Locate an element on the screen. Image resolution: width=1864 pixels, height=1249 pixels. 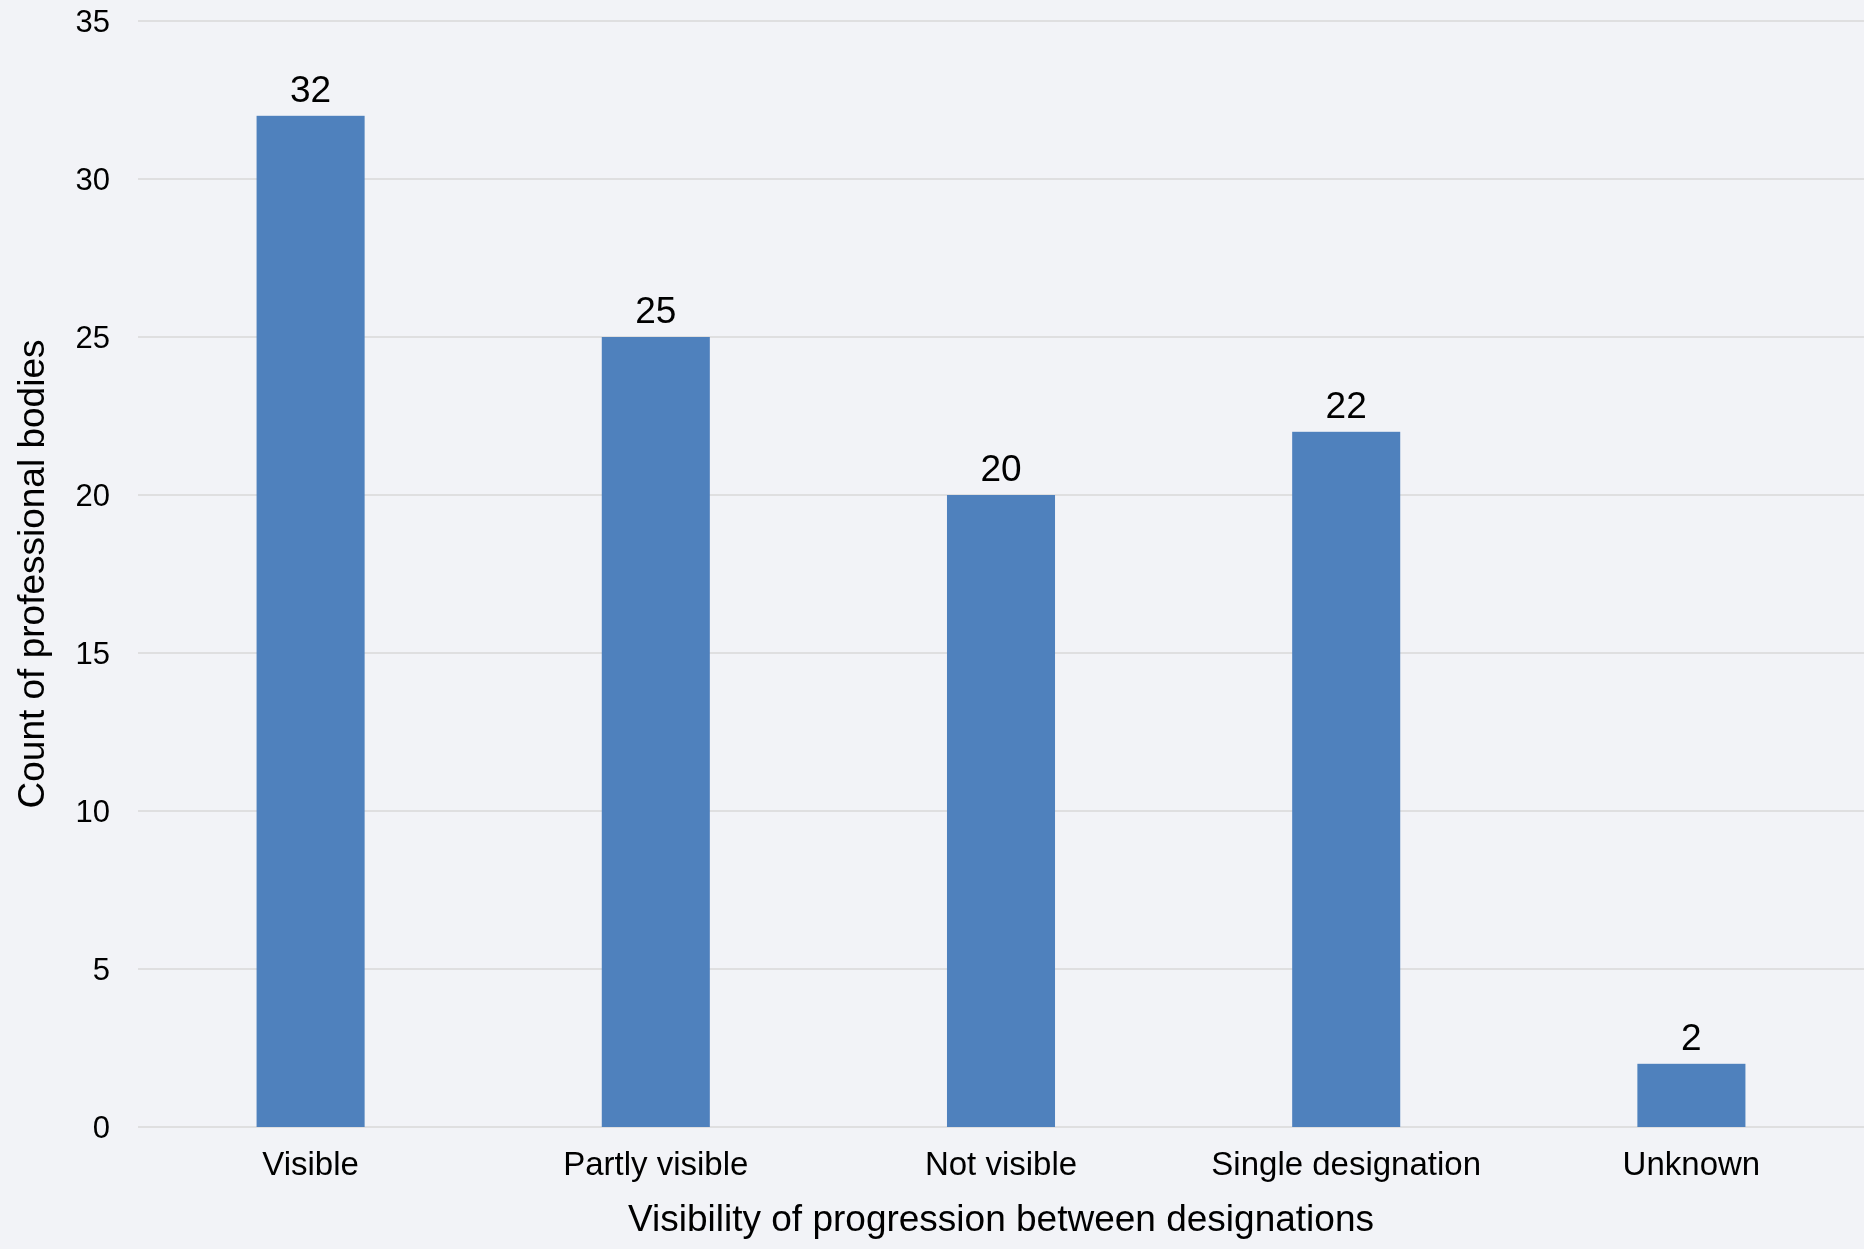
y-tick-label: 15 is located at coordinates (92, 653).